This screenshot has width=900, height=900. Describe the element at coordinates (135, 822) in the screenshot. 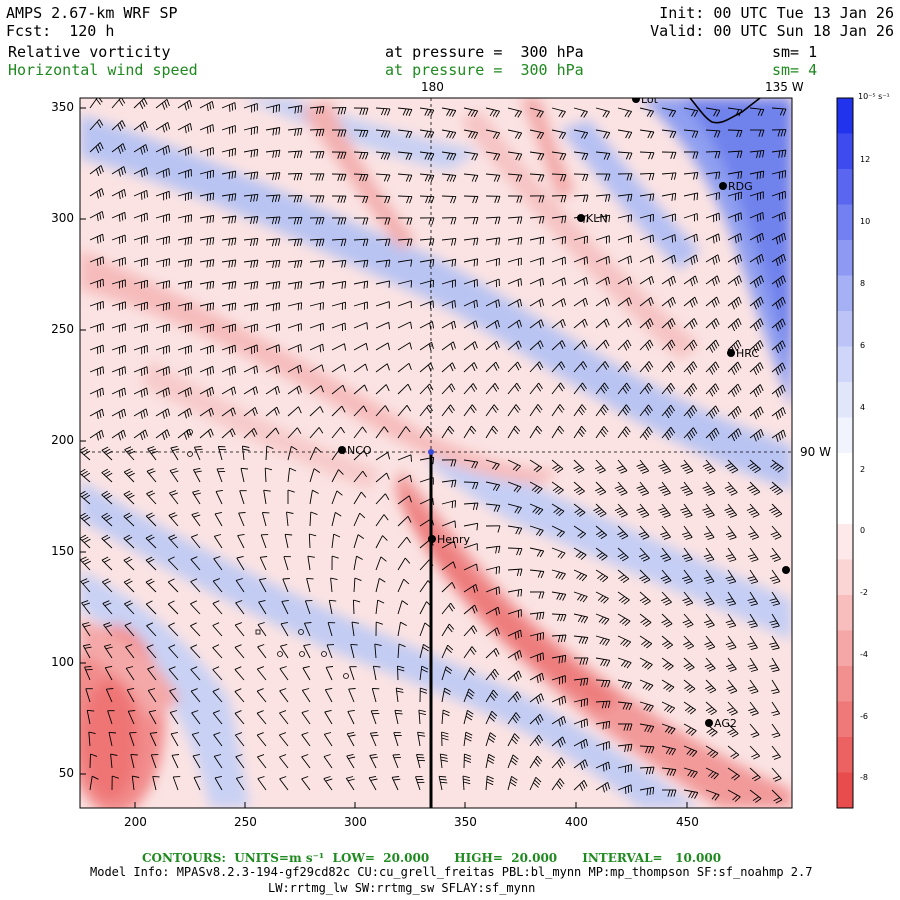

I see `x-tick-label: 200` at that location.